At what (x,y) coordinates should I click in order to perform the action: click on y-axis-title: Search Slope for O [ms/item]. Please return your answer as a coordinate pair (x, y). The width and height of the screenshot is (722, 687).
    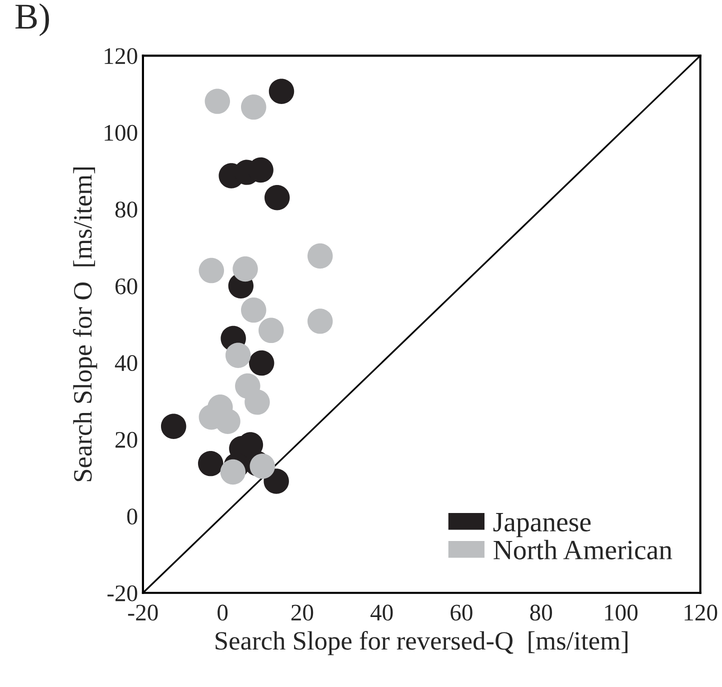
    Looking at the image, I should click on (85, 325).